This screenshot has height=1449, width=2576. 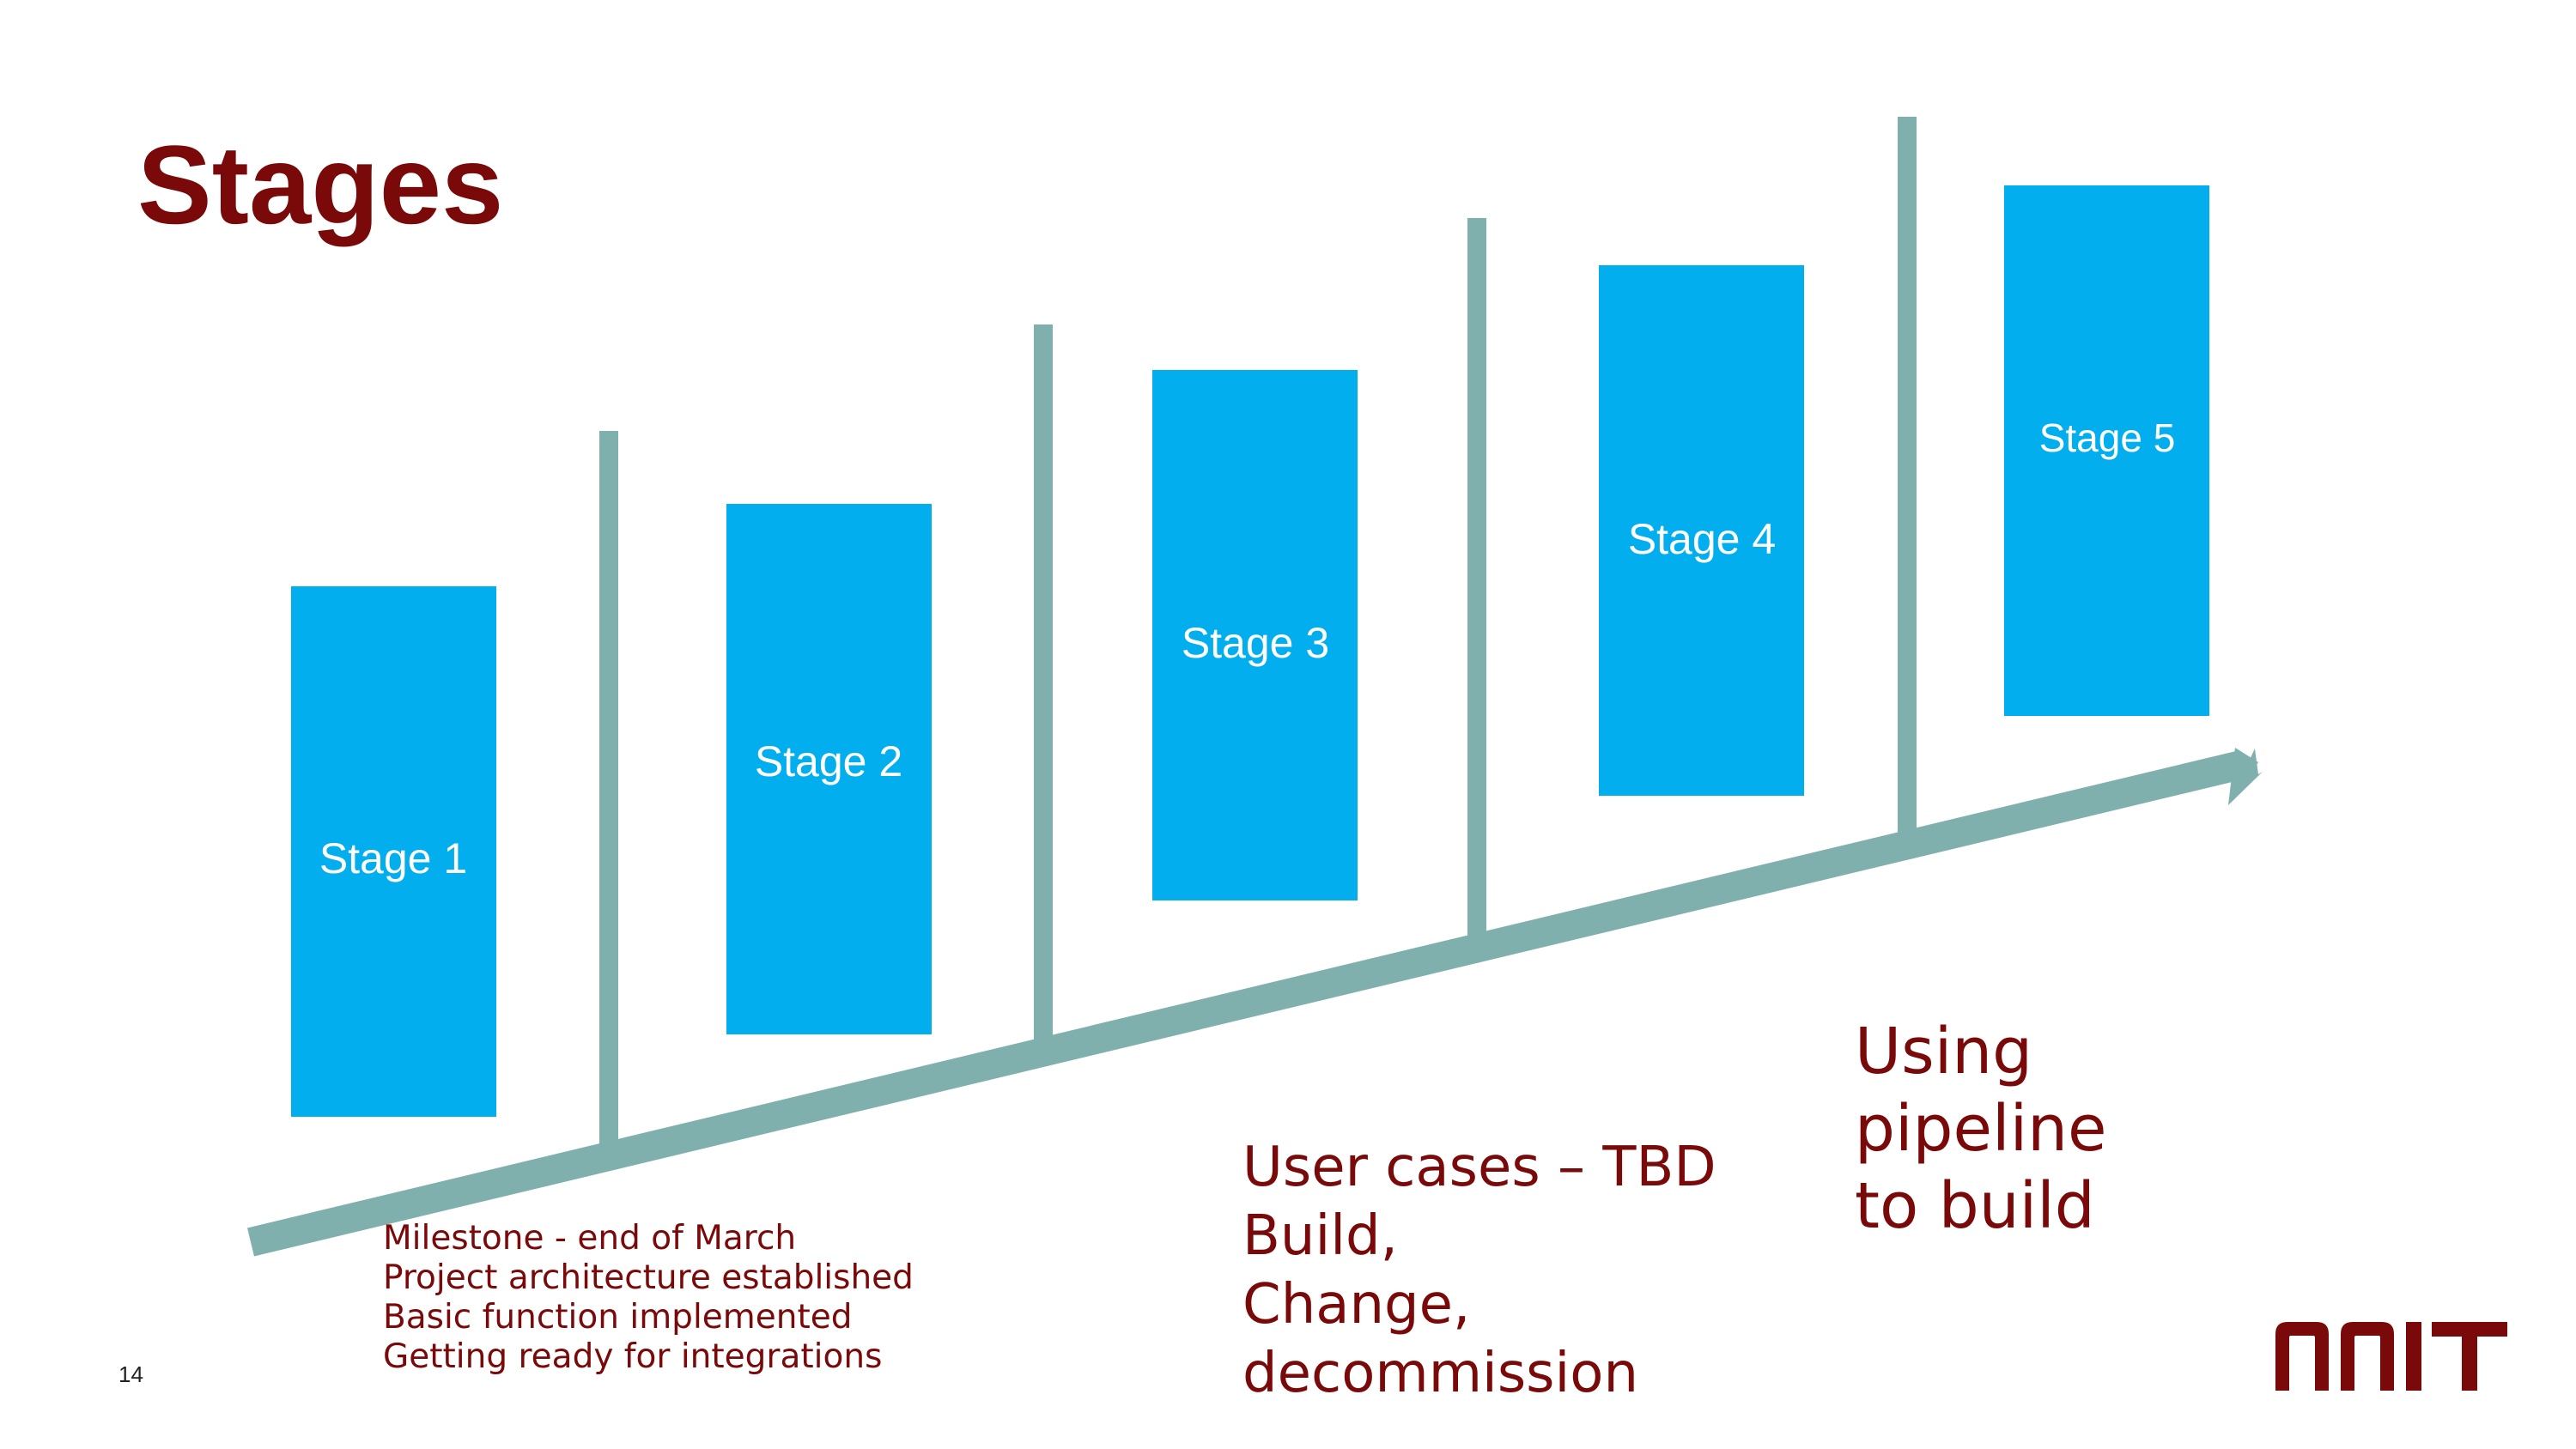 What do you see at coordinates (2243, 776) in the screenshot?
I see `progress-arrow-tip` at bounding box center [2243, 776].